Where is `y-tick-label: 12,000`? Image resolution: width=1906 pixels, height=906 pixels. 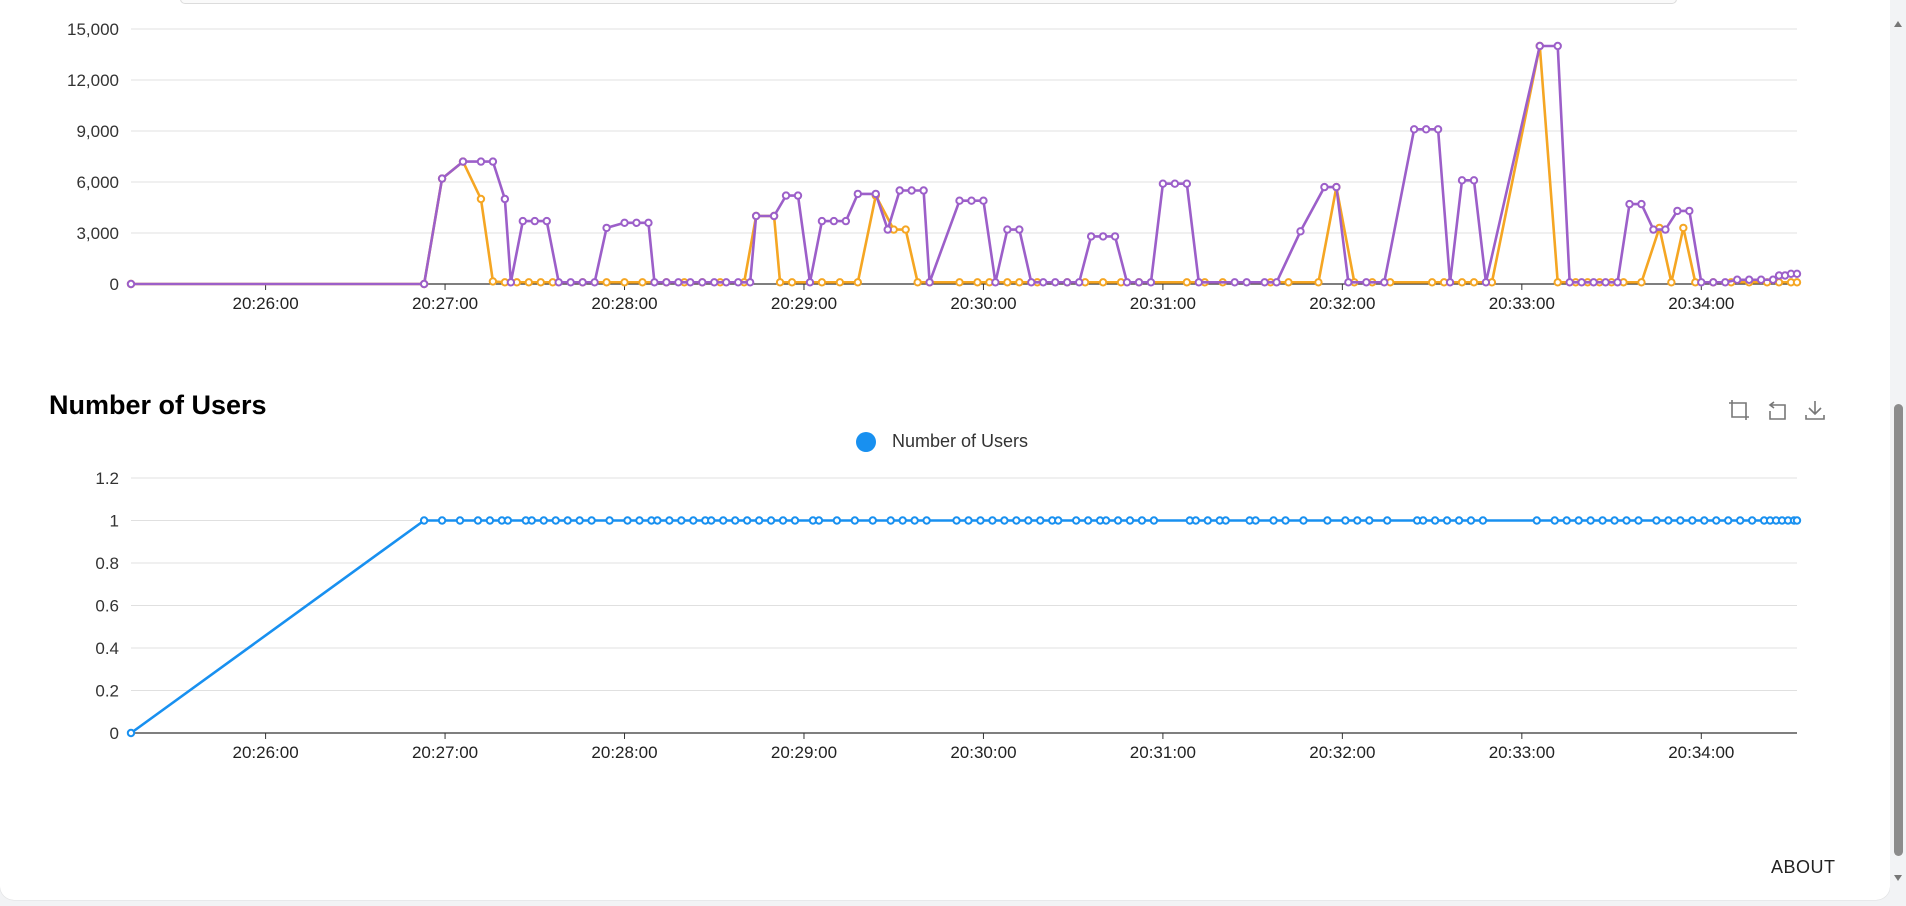 y-tick-label: 12,000 is located at coordinates (93, 80).